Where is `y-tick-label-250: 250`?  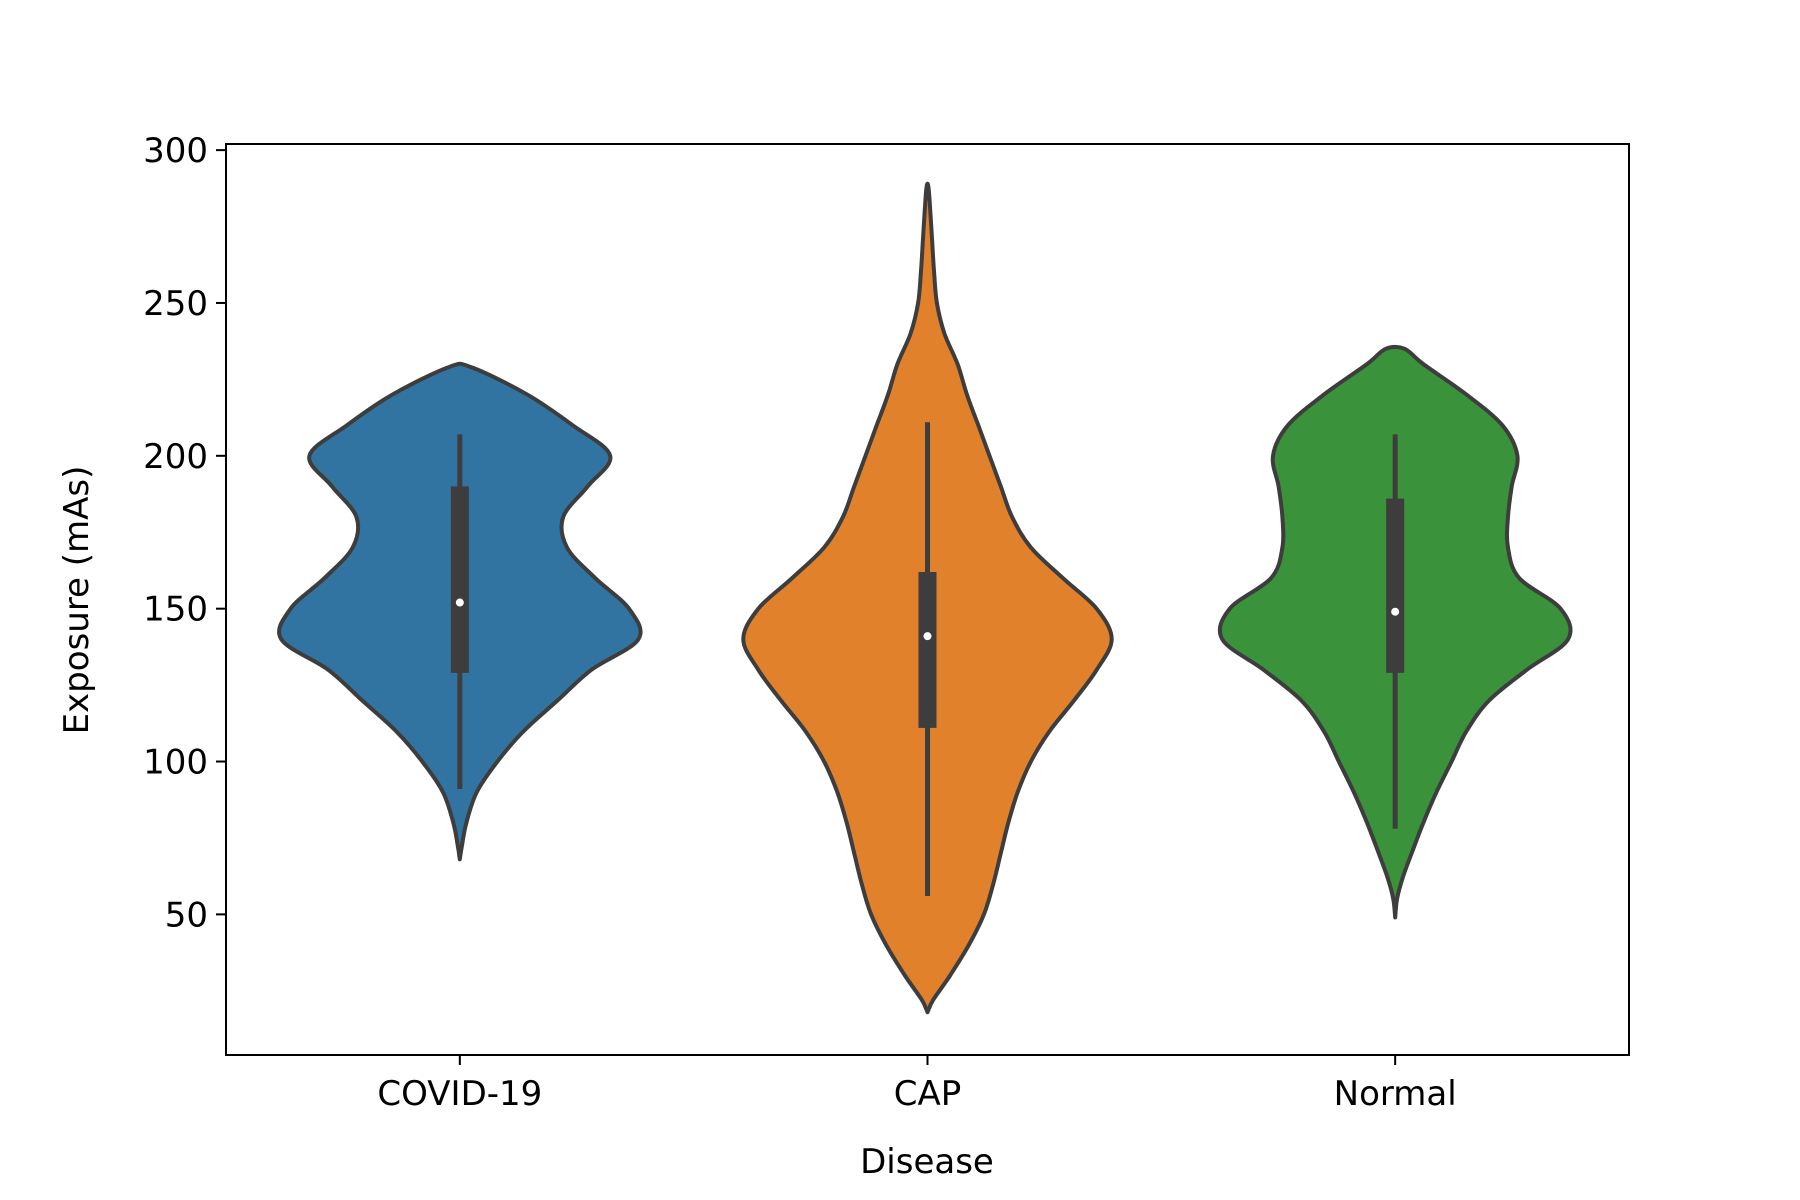
y-tick-label-250: 250 is located at coordinates (175, 304).